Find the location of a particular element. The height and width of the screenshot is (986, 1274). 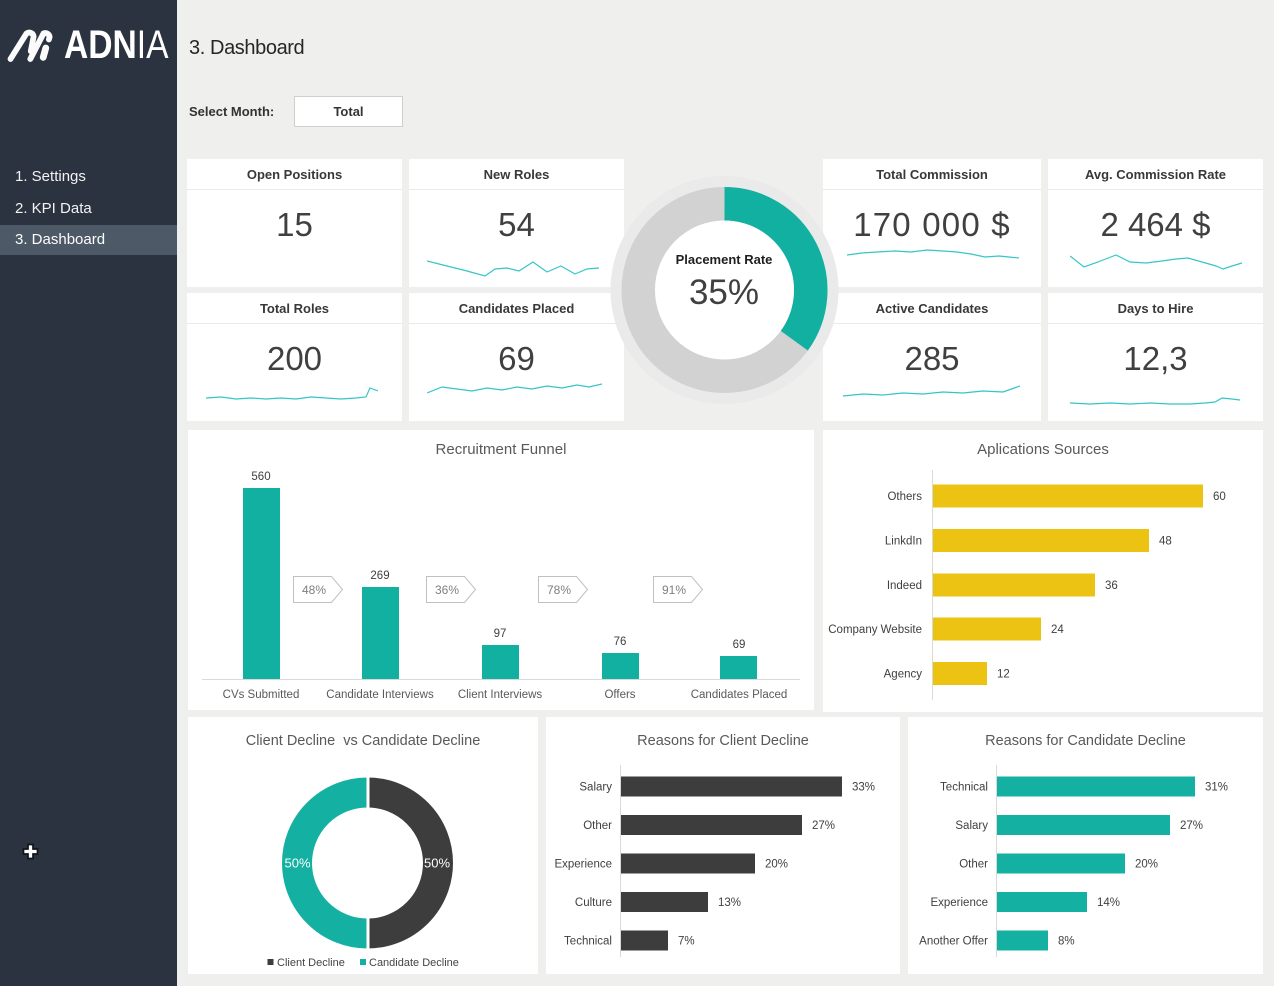

svg-text: 60 is located at coordinates (1219, 497).